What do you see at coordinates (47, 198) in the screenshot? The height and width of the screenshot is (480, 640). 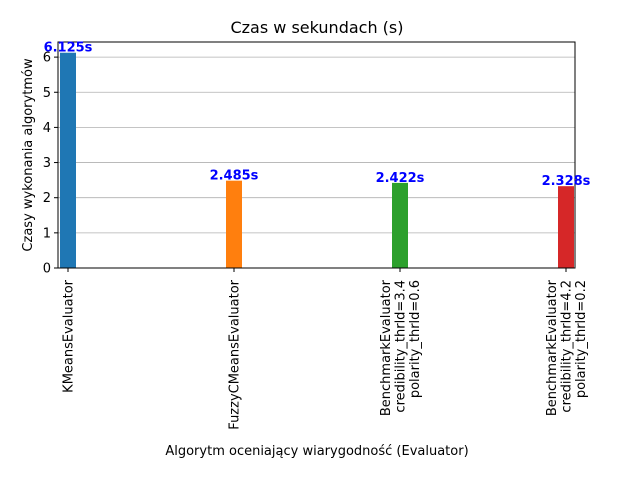 I see `y-tick-label: 2` at bounding box center [47, 198].